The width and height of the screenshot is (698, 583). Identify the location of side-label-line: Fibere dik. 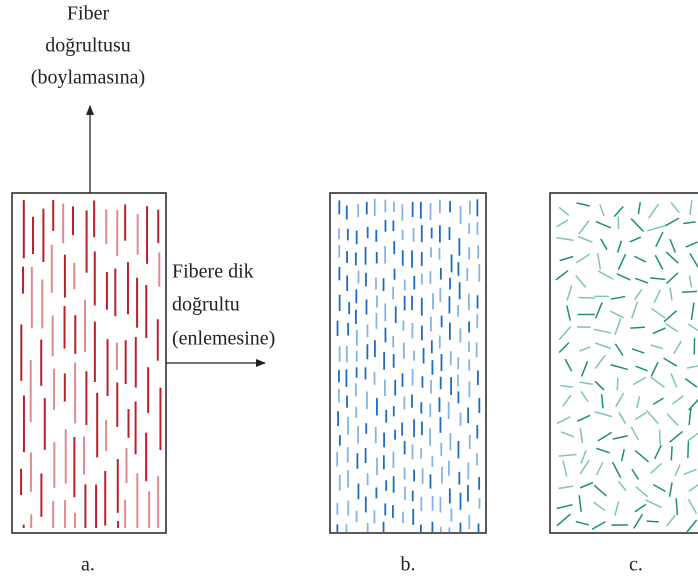
(213, 272).